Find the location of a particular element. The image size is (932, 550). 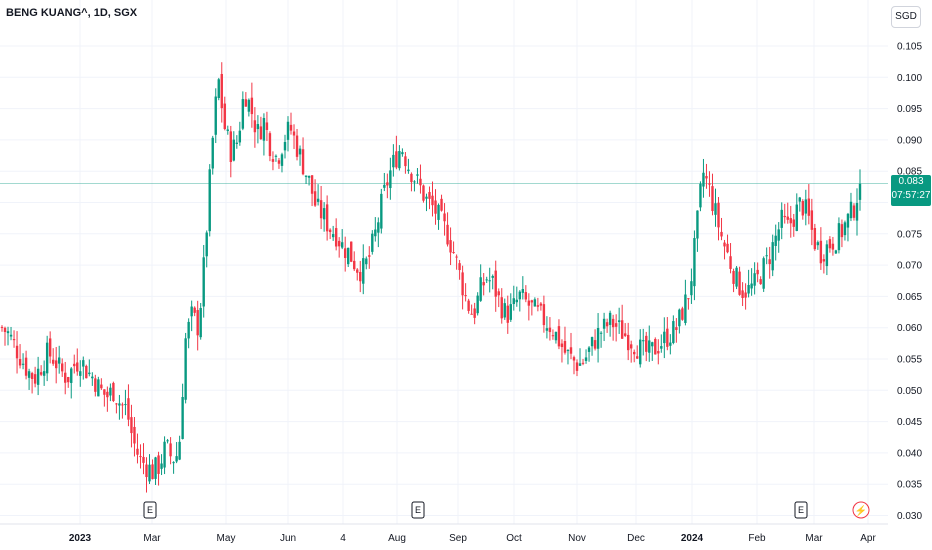

x-tick-label: Mar is located at coordinates (152, 538).